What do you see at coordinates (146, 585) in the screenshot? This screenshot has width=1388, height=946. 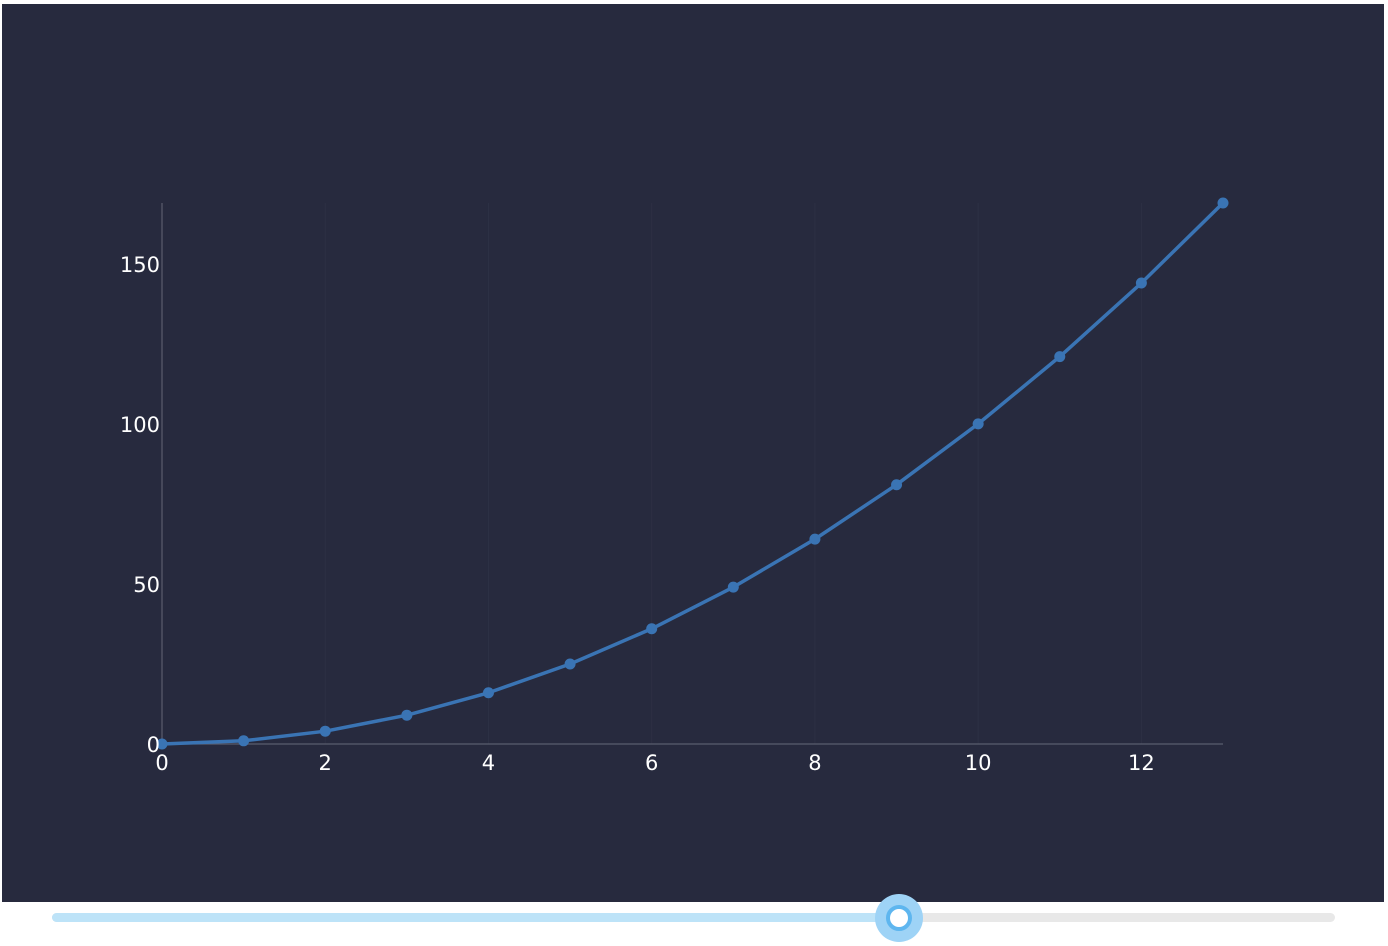 I see `y-tick-label: 50` at bounding box center [146, 585].